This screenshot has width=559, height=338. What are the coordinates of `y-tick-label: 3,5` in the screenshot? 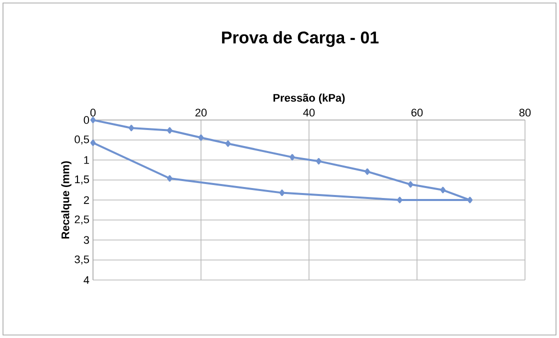 It's located at (82, 260).